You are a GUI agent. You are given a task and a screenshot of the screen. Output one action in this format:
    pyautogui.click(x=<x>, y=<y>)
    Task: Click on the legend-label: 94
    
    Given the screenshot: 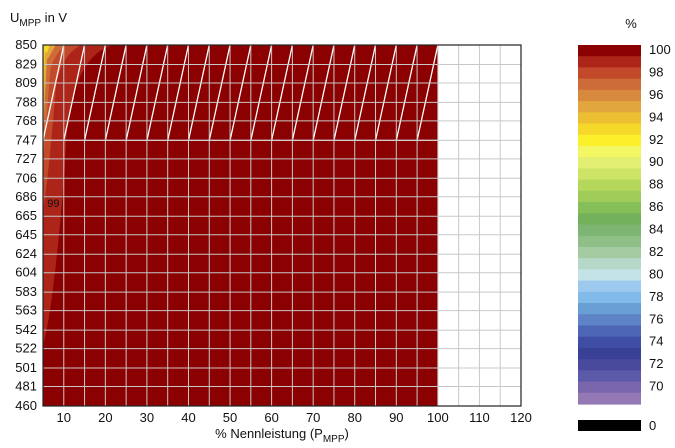 What is the action you would take?
    pyautogui.click(x=656, y=116)
    